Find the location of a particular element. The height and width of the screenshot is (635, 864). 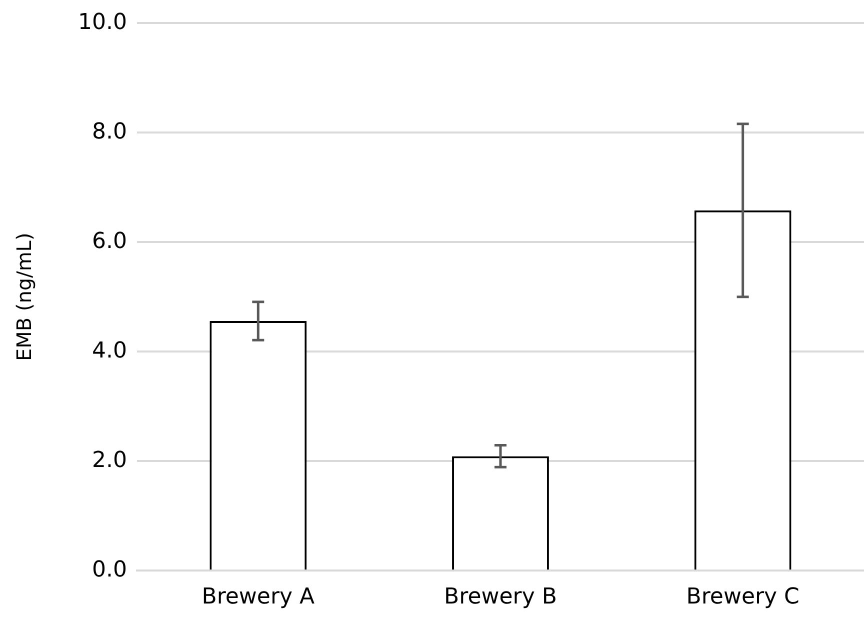

y-tick-label: 10.0 is located at coordinates (102, 22).